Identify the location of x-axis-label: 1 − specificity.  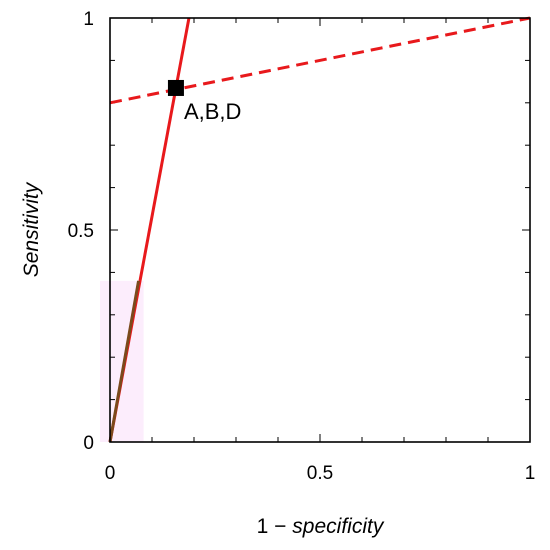
(321, 526).